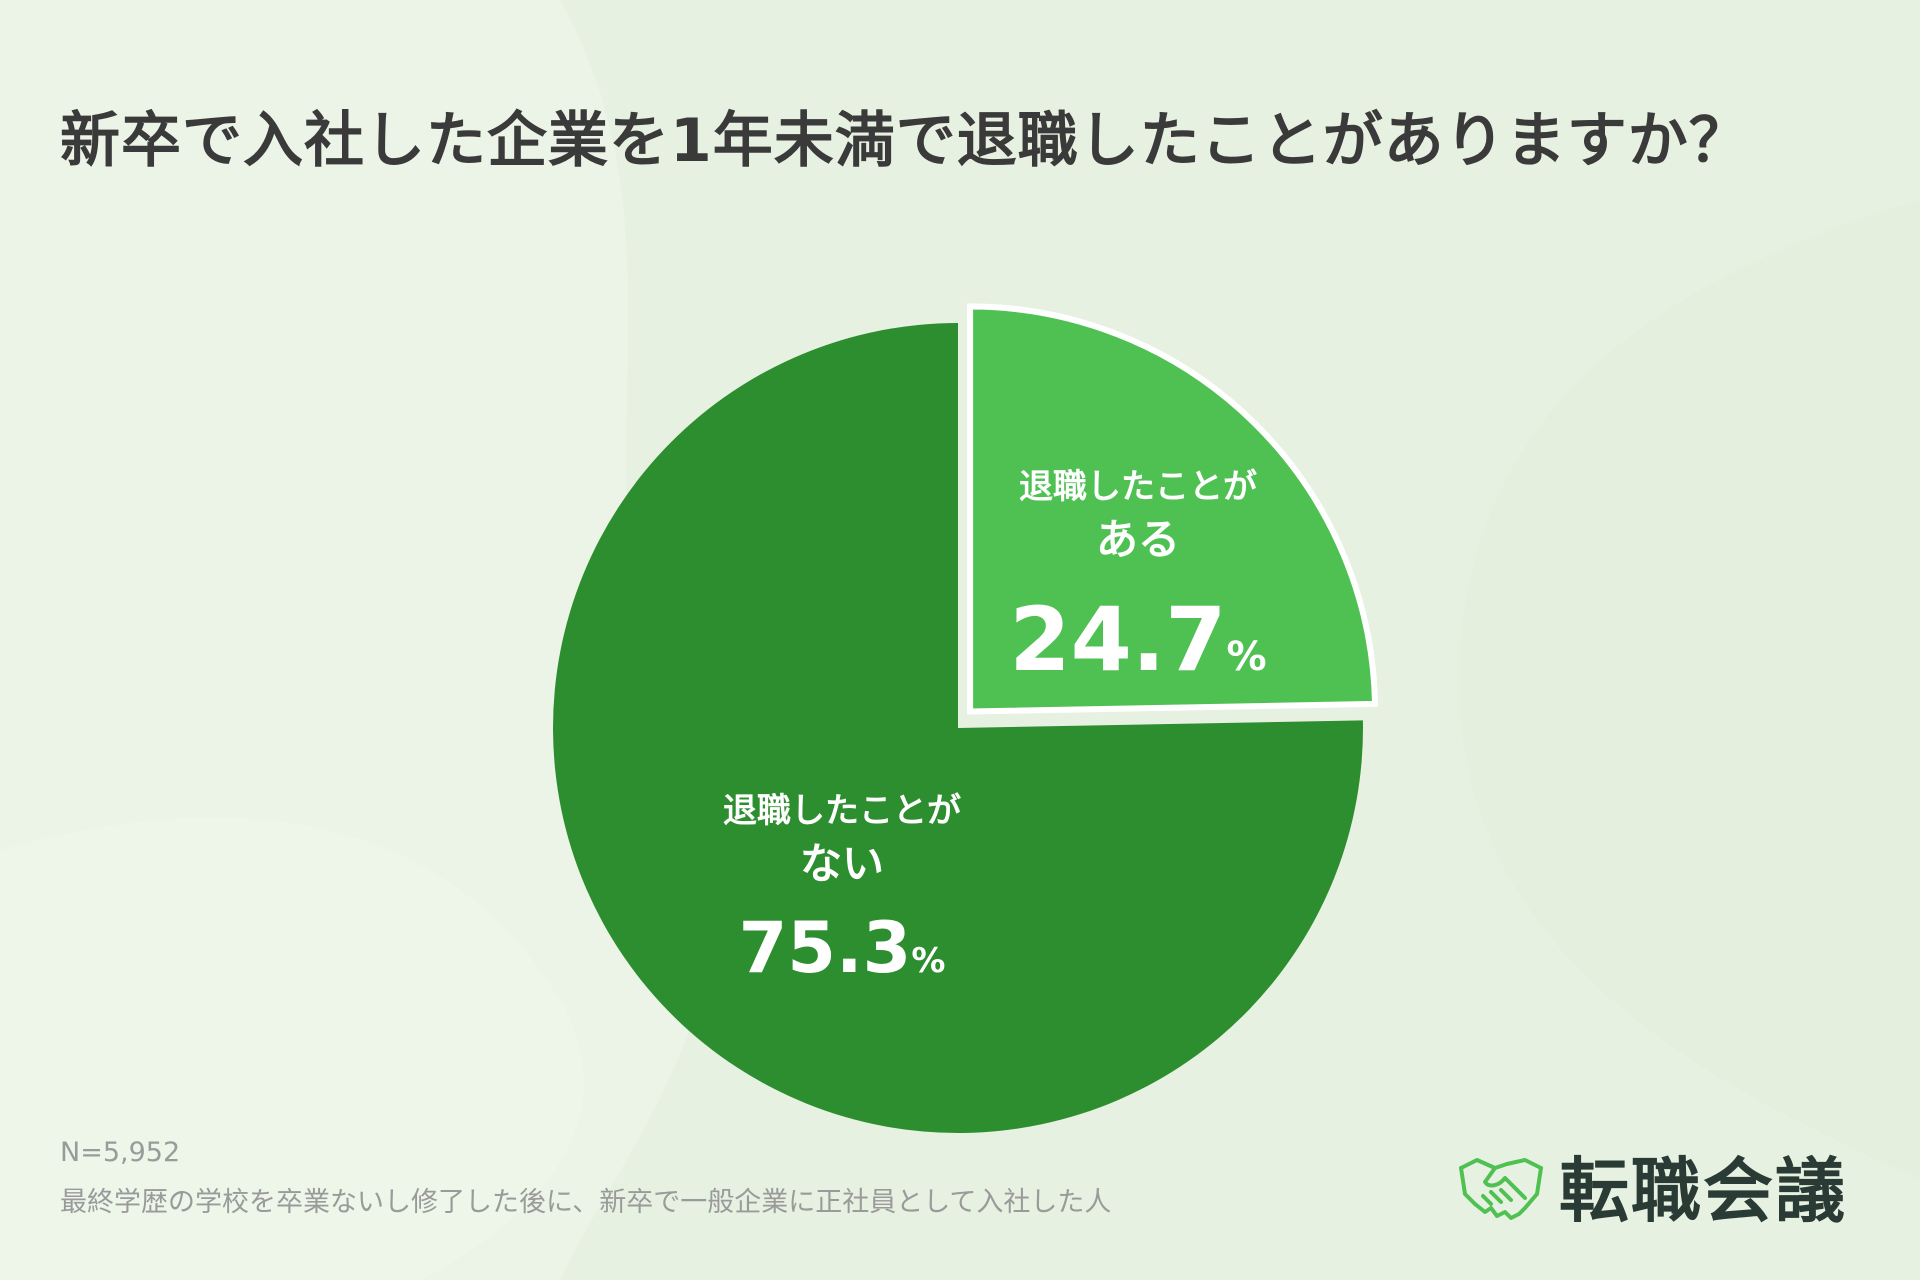 The image size is (1920, 1280). Describe the element at coordinates (905, 141) in the screenshot. I see `chart-title: 新卒で入社した企業を1年未満で退職したことがありますか？` at that location.